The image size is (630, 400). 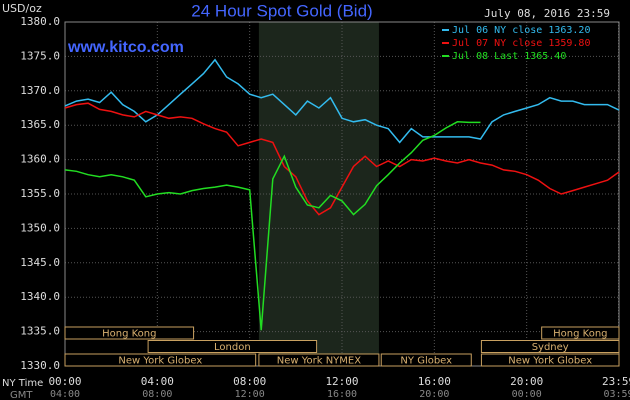 I want to click on y-axis-label: USD/oz, so click(x=22, y=8).